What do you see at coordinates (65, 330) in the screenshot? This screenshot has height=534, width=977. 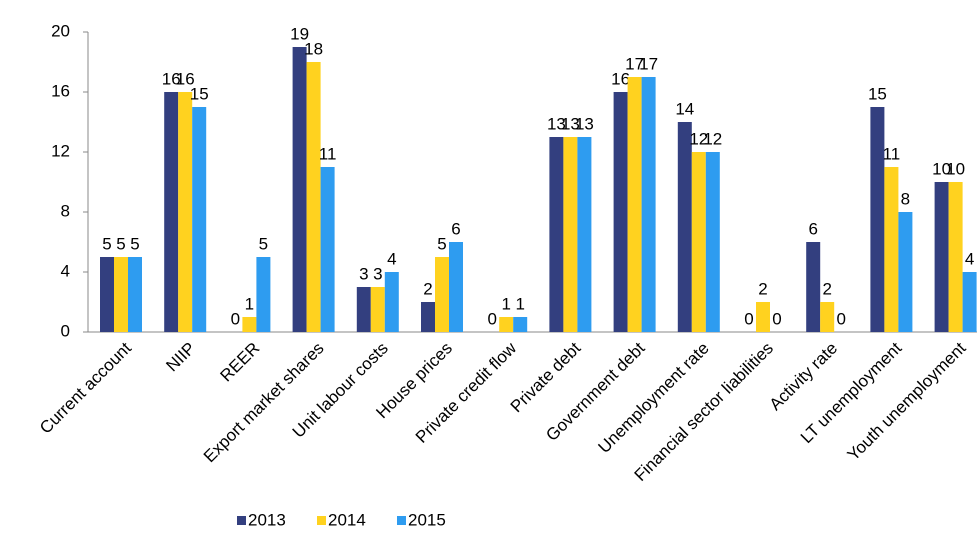 I see `y-tick-label: 0` at bounding box center [65, 330].